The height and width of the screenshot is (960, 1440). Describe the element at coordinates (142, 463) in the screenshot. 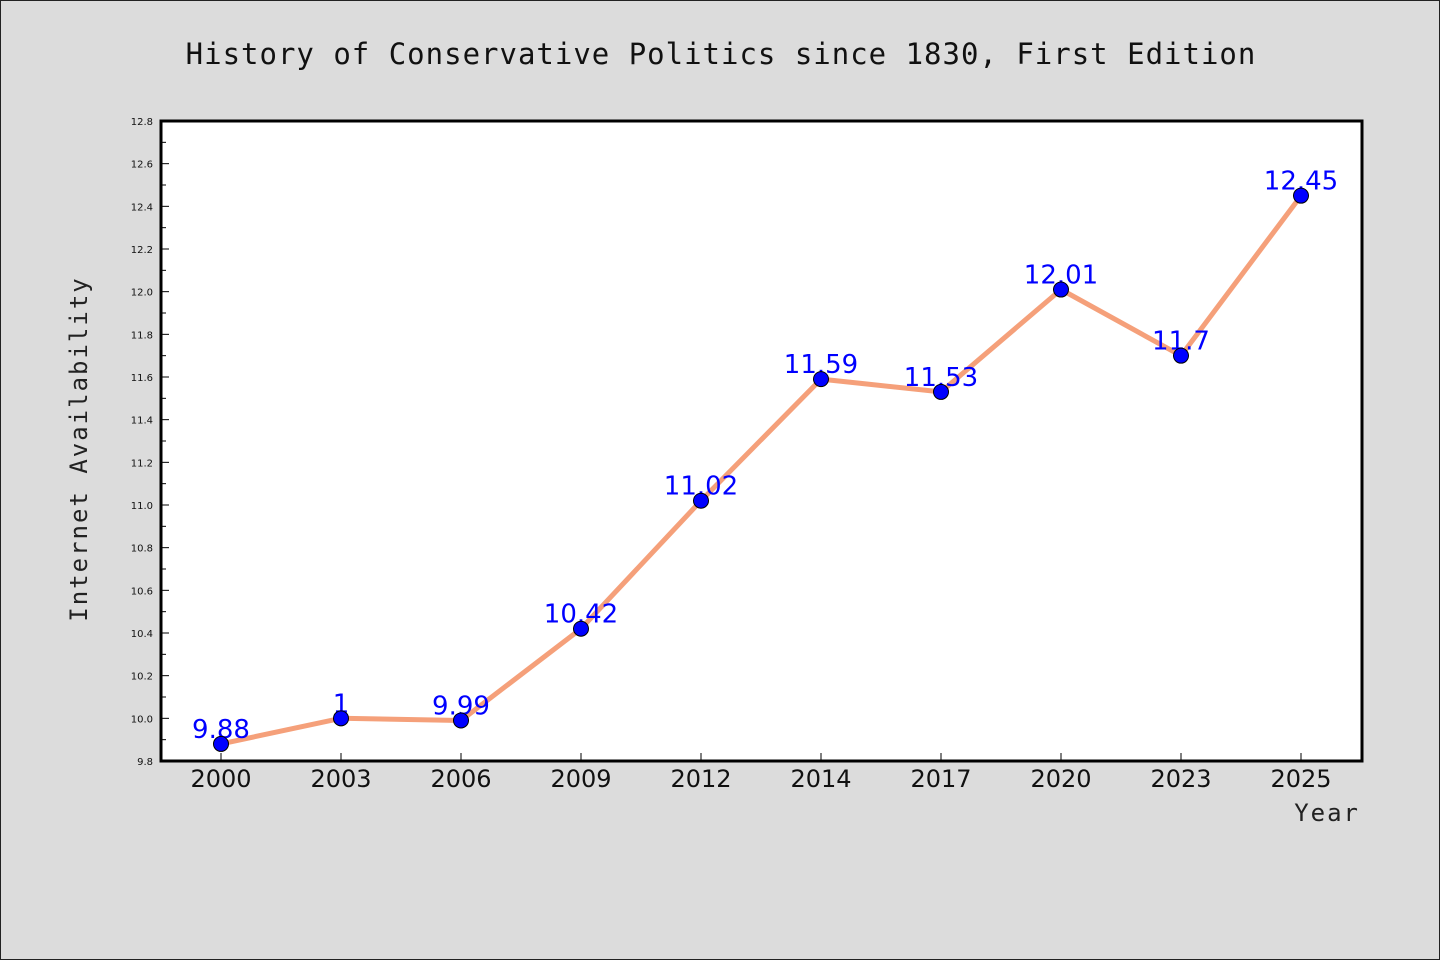

I see `y-tick-label: 11.2` at that location.